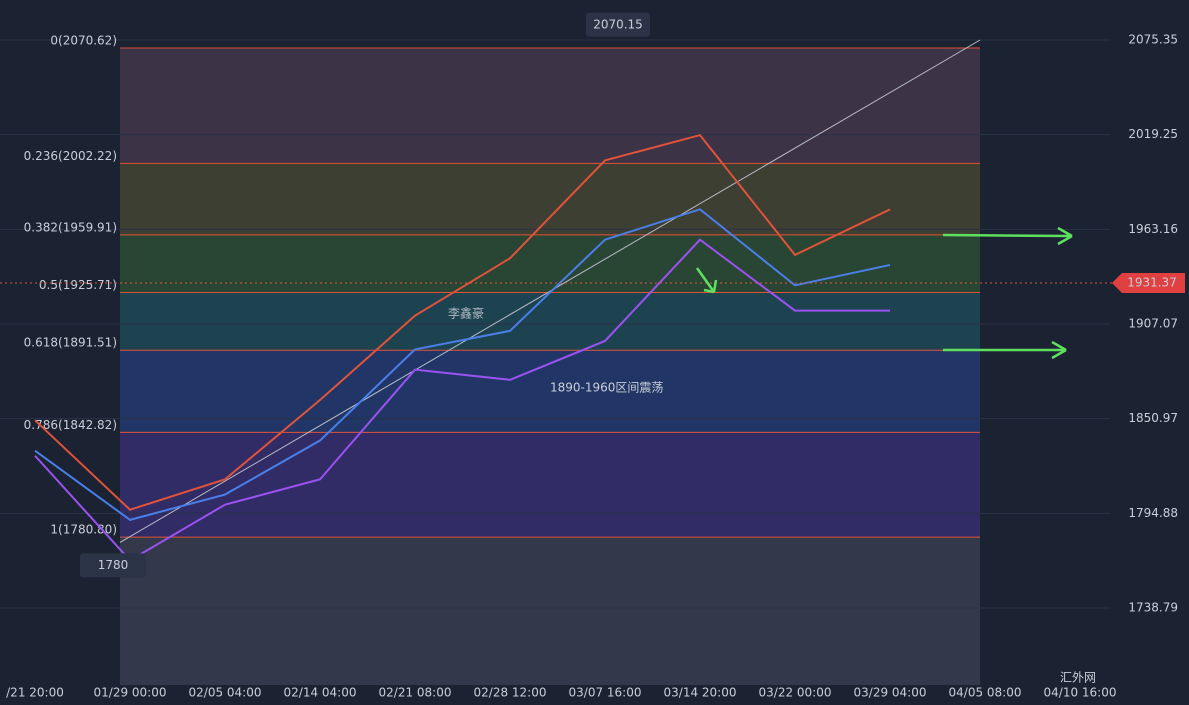 Image resolution: width=1189 pixels, height=705 pixels. Describe the element at coordinates (1153, 418) in the screenshot. I see `y-tick-label: 1850.97` at that location.